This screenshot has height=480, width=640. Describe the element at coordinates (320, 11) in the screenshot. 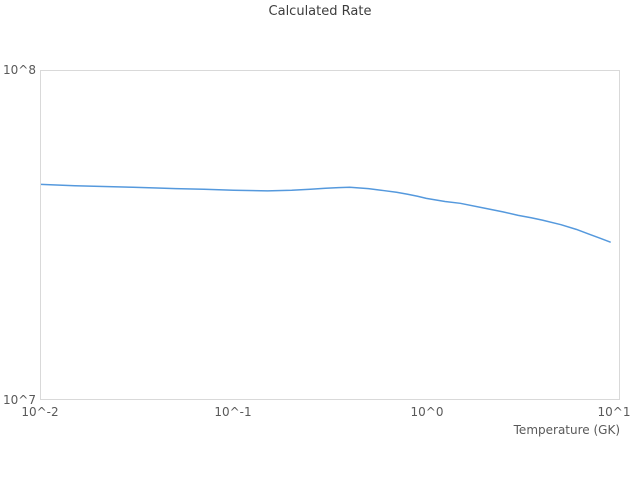

I see `chart-title: Calculated Rate` at that location.